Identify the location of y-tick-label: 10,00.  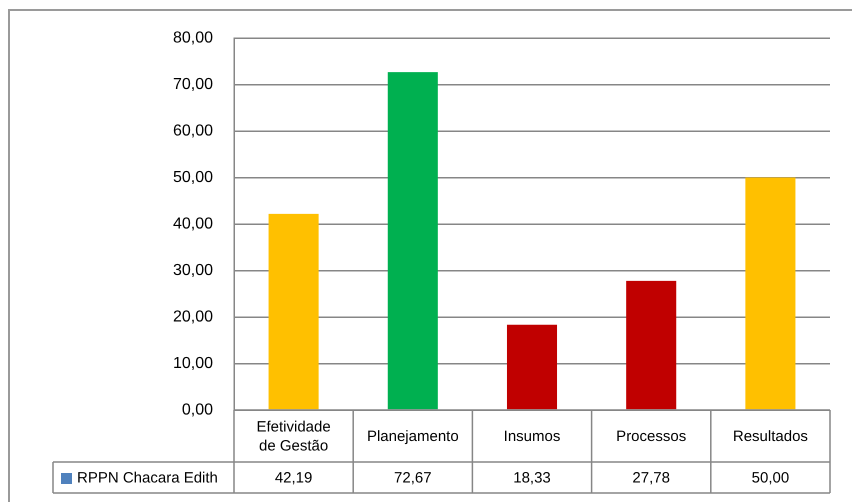
(193, 363).